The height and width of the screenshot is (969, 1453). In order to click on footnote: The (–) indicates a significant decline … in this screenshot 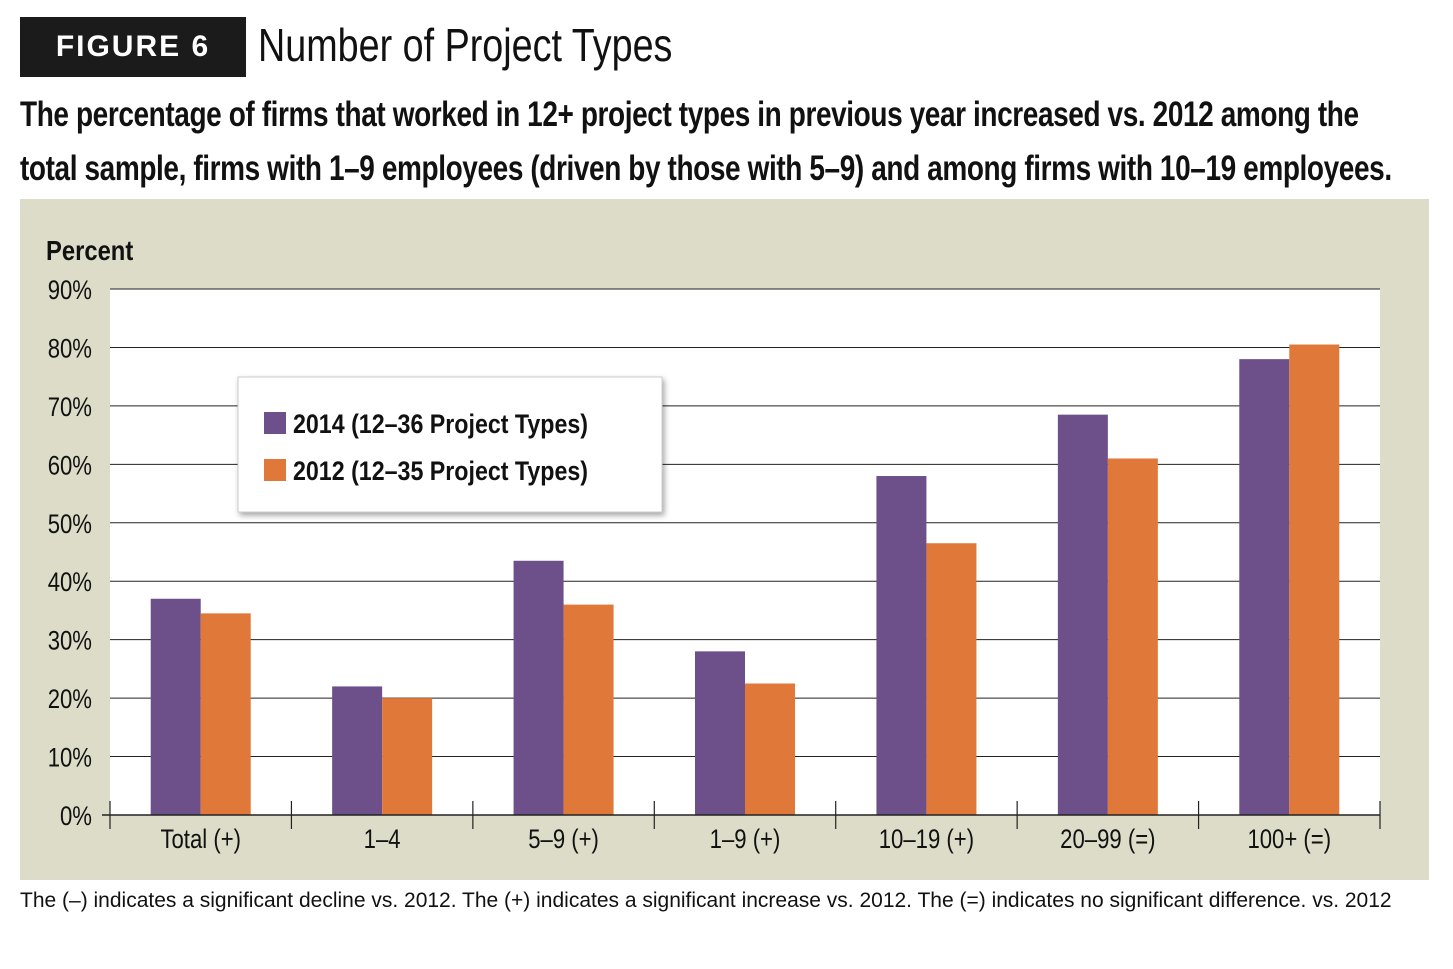, I will do `click(706, 900)`.